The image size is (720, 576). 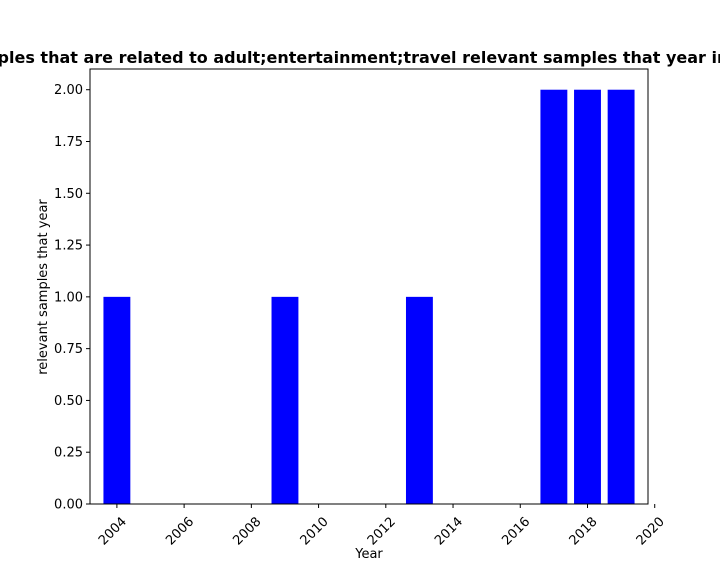 I want to click on y-tick-label: 0.75, so click(x=68, y=349).